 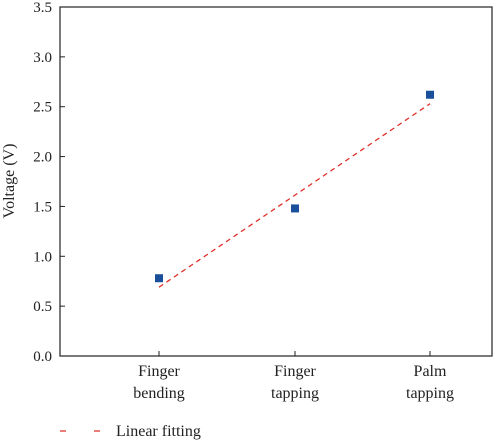 What do you see at coordinates (42, 207) in the screenshot?
I see `y-tick-label: 1.5` at bounding box center [42, 207].